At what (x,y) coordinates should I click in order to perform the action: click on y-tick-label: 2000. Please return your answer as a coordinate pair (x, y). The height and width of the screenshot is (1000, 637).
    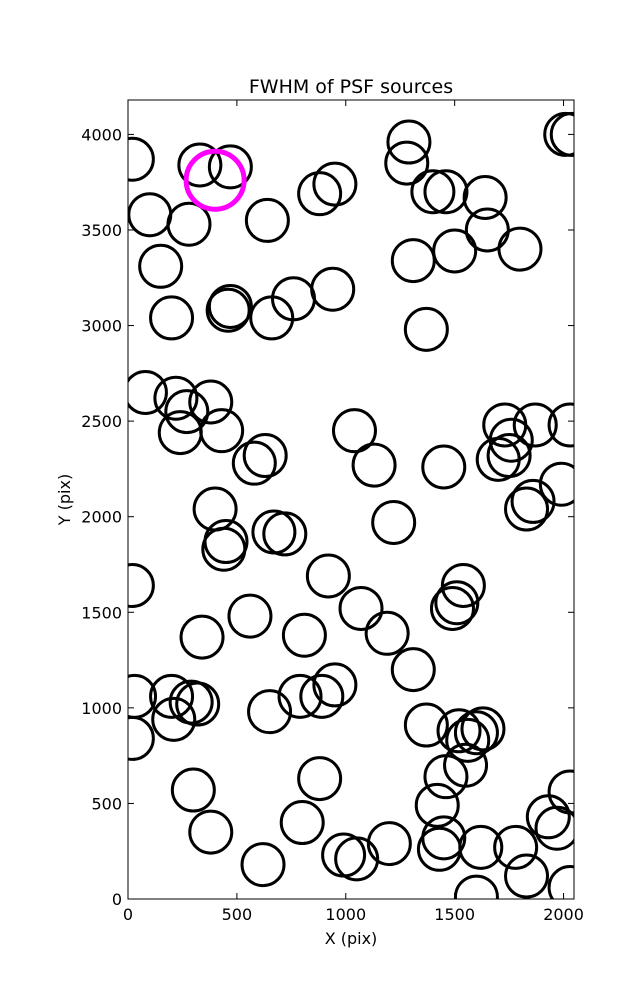
    Looking at the image, I should click on (101, 517).